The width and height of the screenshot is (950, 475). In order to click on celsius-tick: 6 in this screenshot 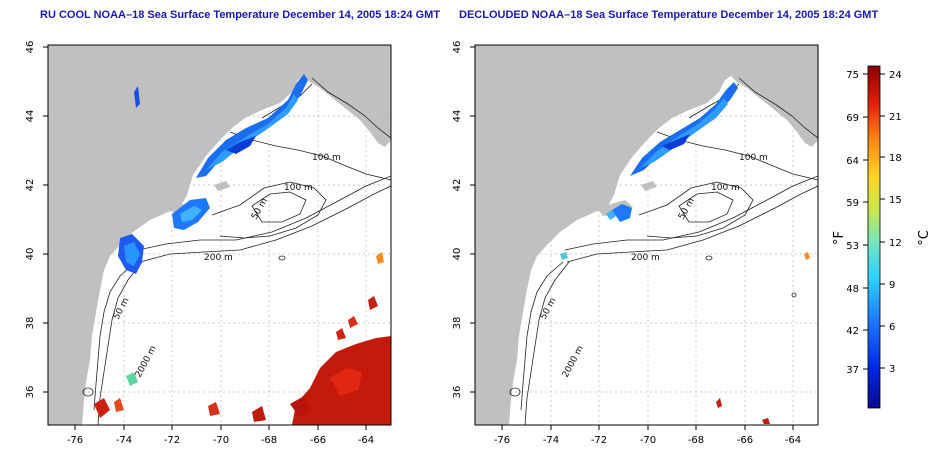, I will do `click(892, 327)`.